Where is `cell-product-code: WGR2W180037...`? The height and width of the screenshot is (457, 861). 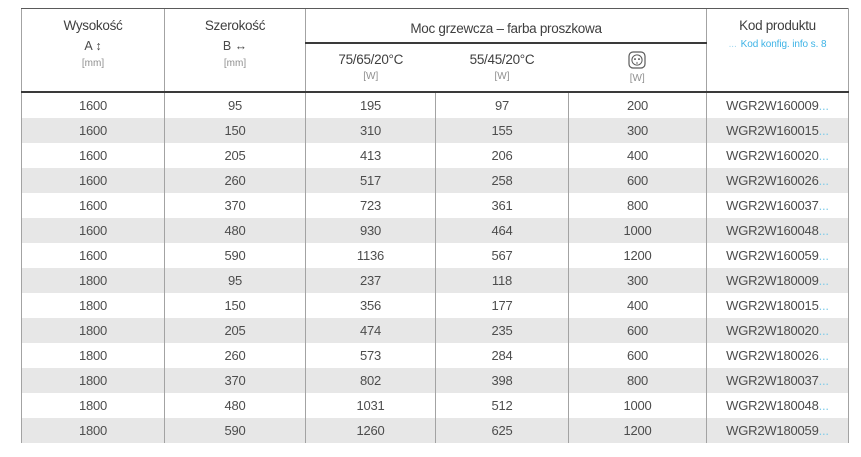 cell-product-code: WGR2W180037... is located at coordinates (778, 380).